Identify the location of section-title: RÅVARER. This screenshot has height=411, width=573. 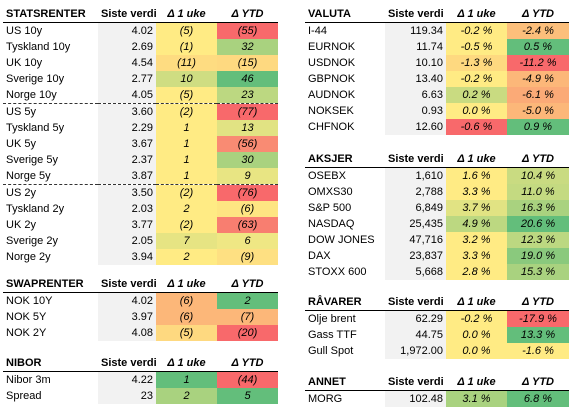
(345, 302).